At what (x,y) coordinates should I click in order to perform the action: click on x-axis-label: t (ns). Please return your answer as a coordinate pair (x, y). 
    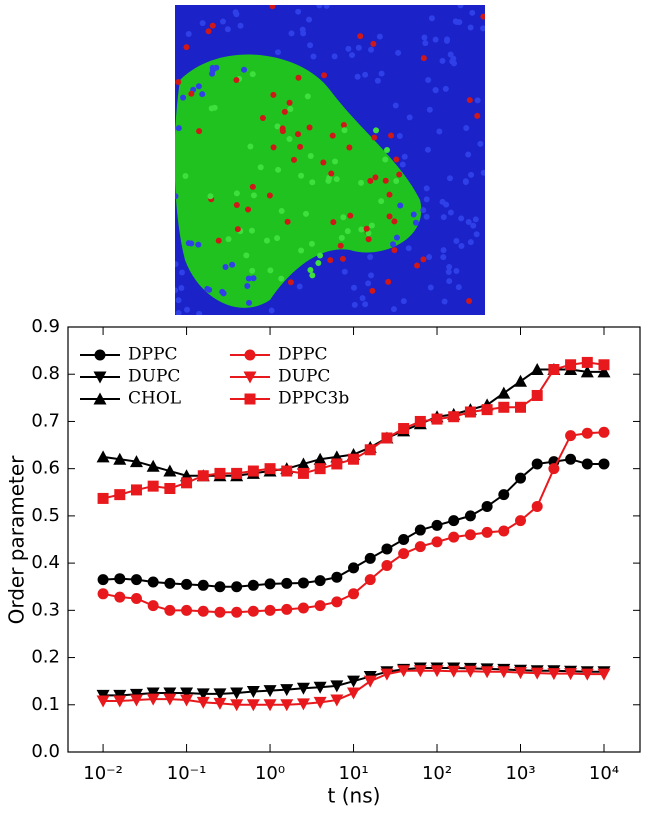
    Looking at the image, I should click on (354, 796).